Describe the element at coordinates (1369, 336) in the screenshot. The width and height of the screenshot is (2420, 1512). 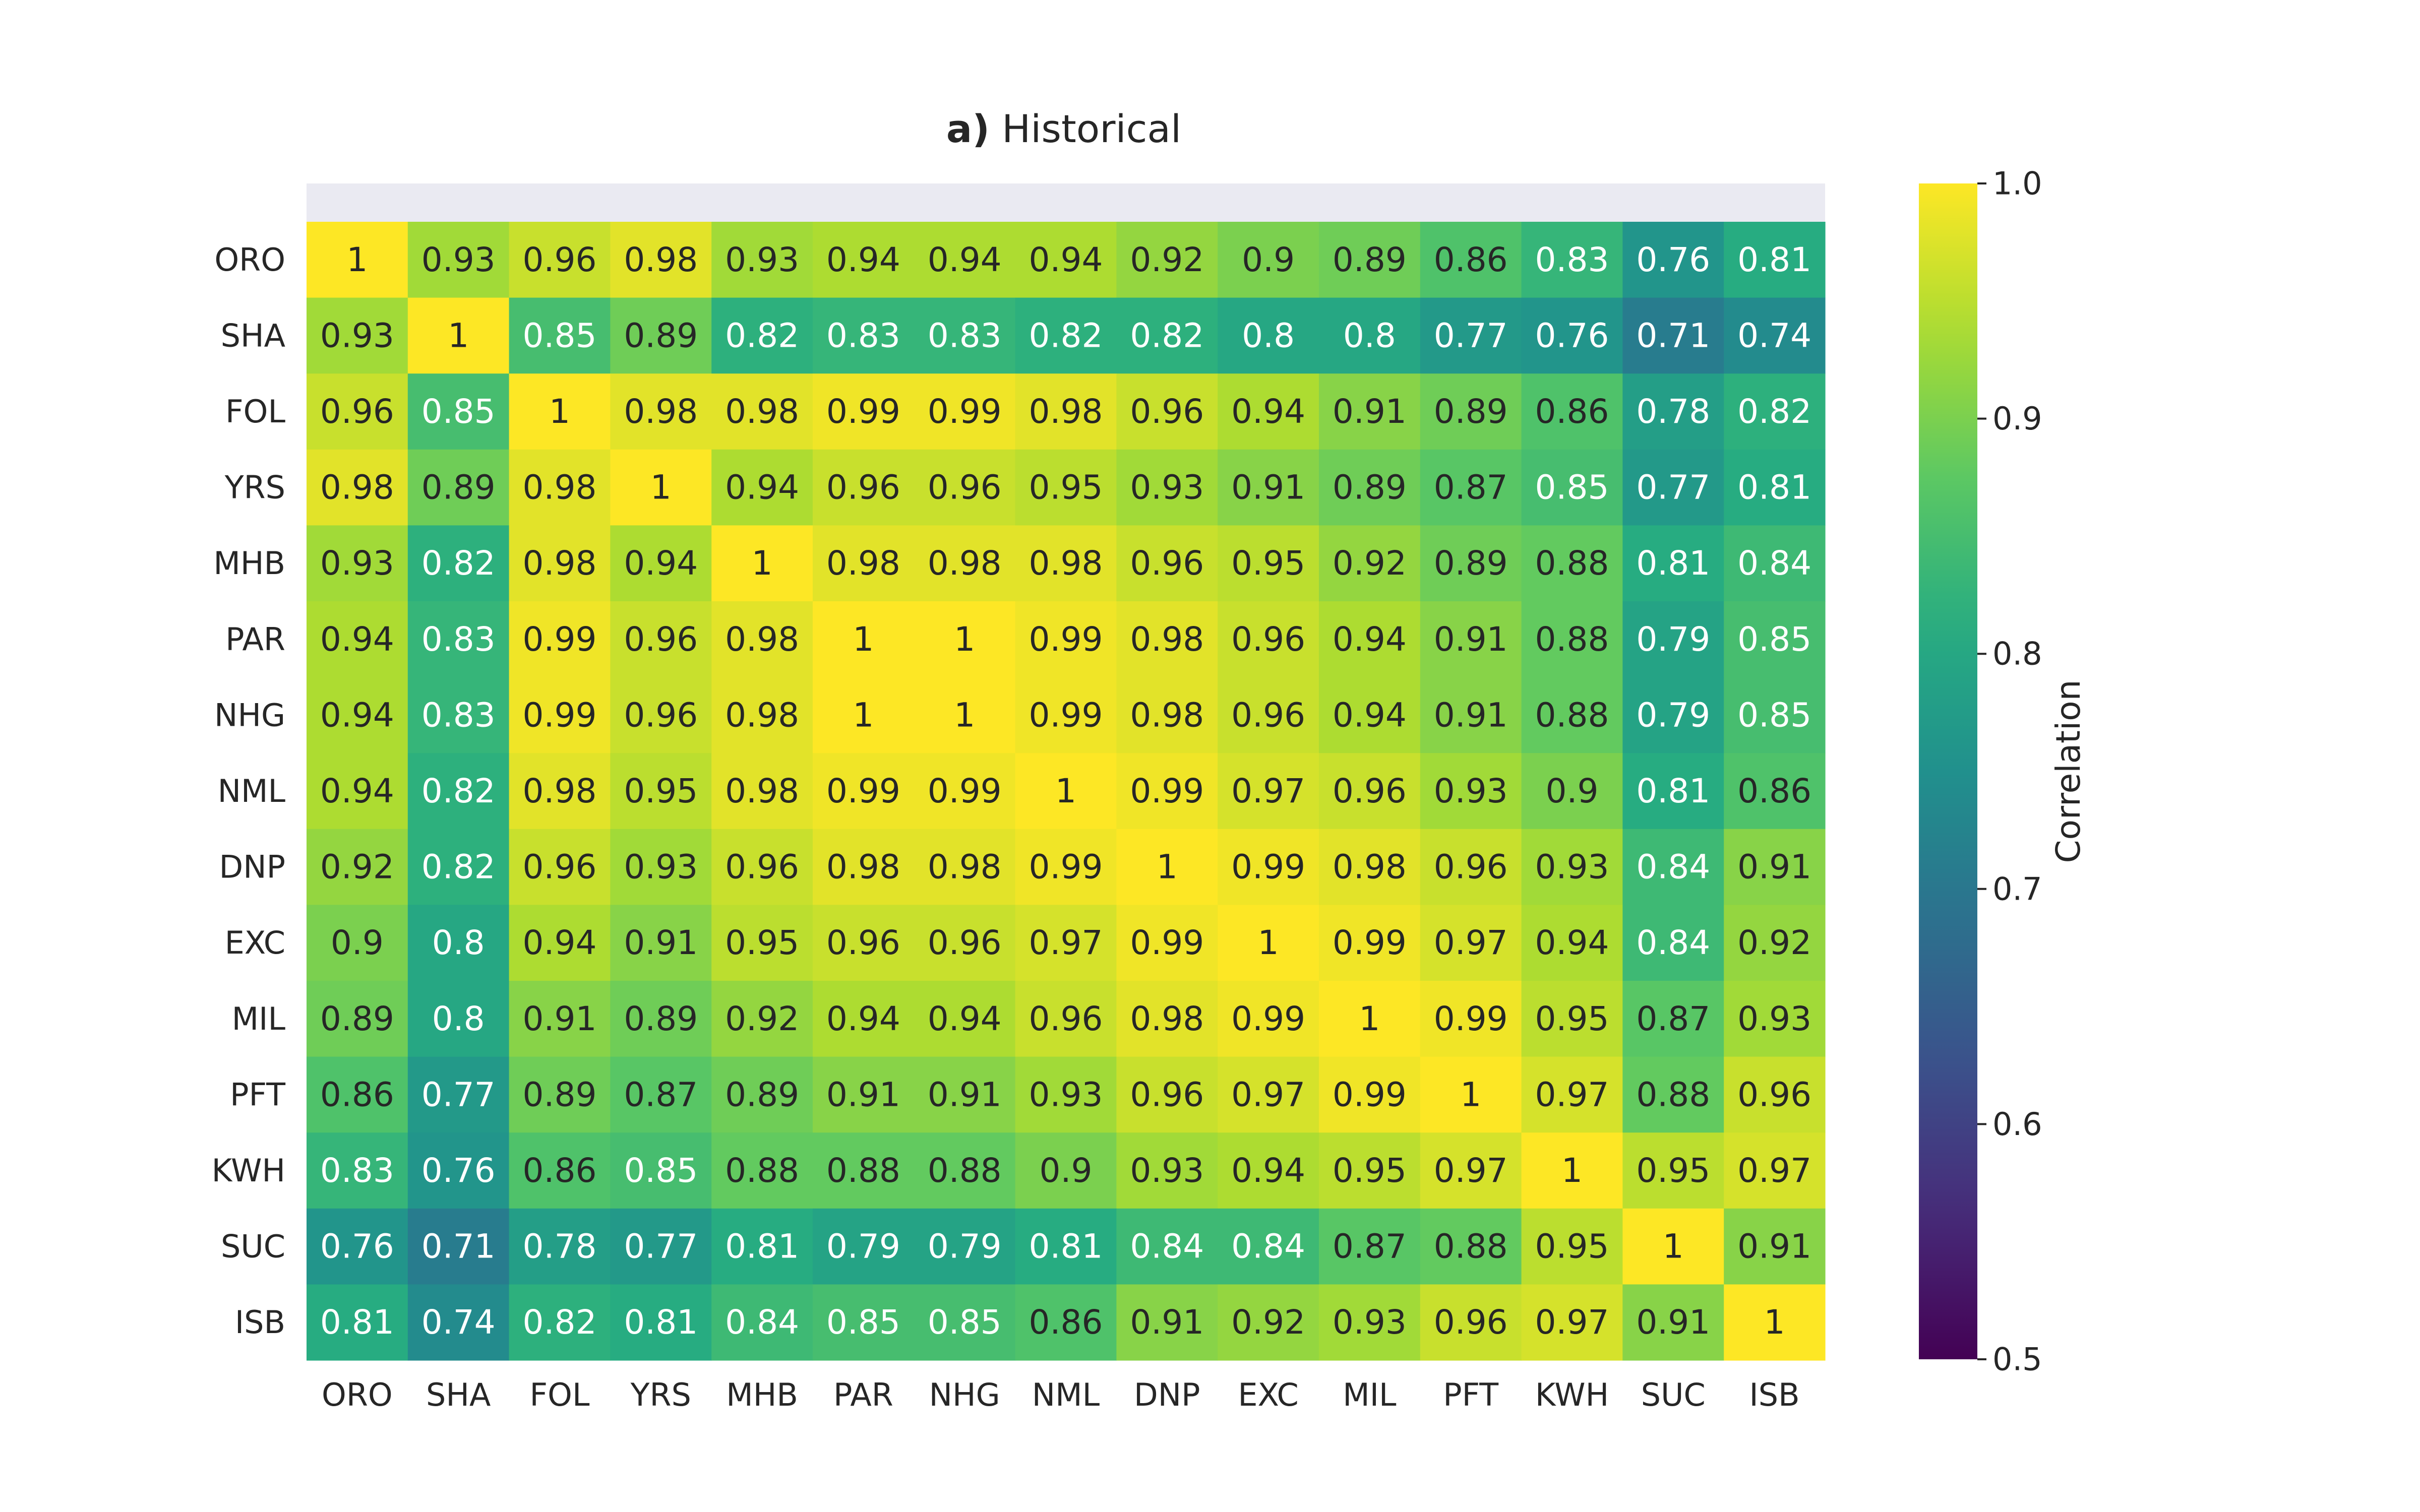
I see `cell-value-label: 0.8` at that location.